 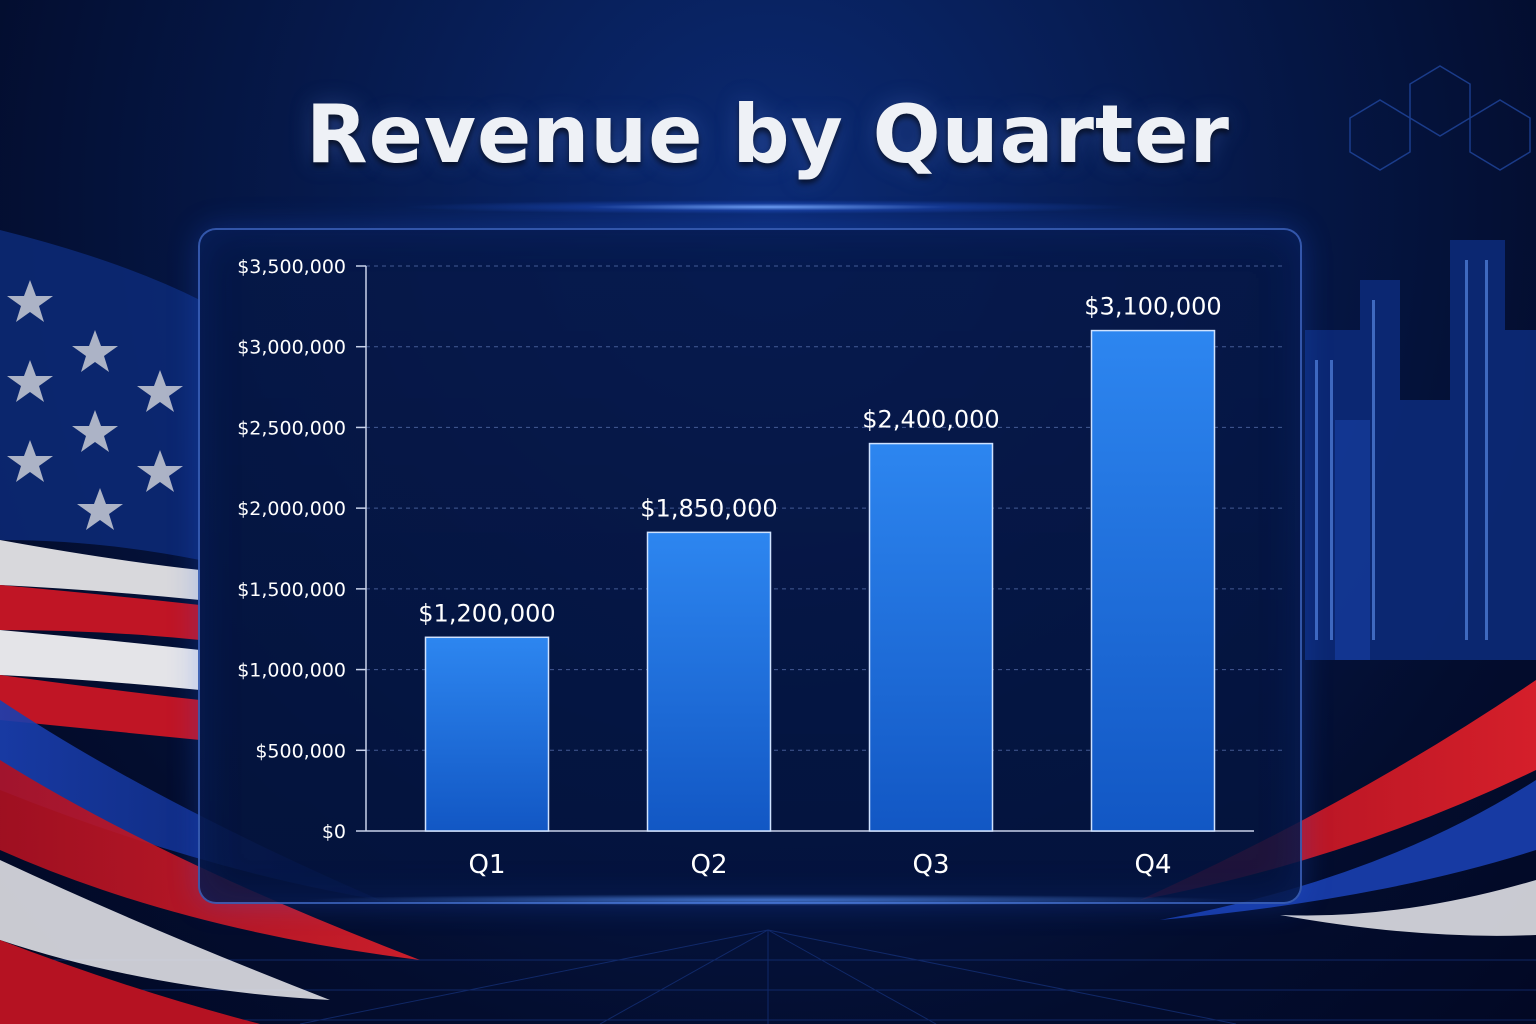 What do you see at coordinates (487, 734) in the screenshot?
I see `bar-q1` at bounding box center [487, 734].